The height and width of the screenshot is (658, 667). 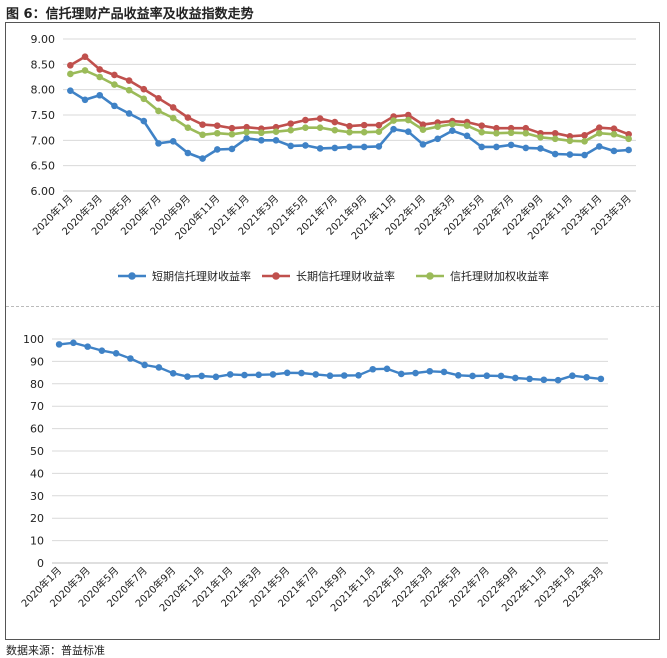 I want to click on y-tick-label: 20, so click(x=37, y=518).